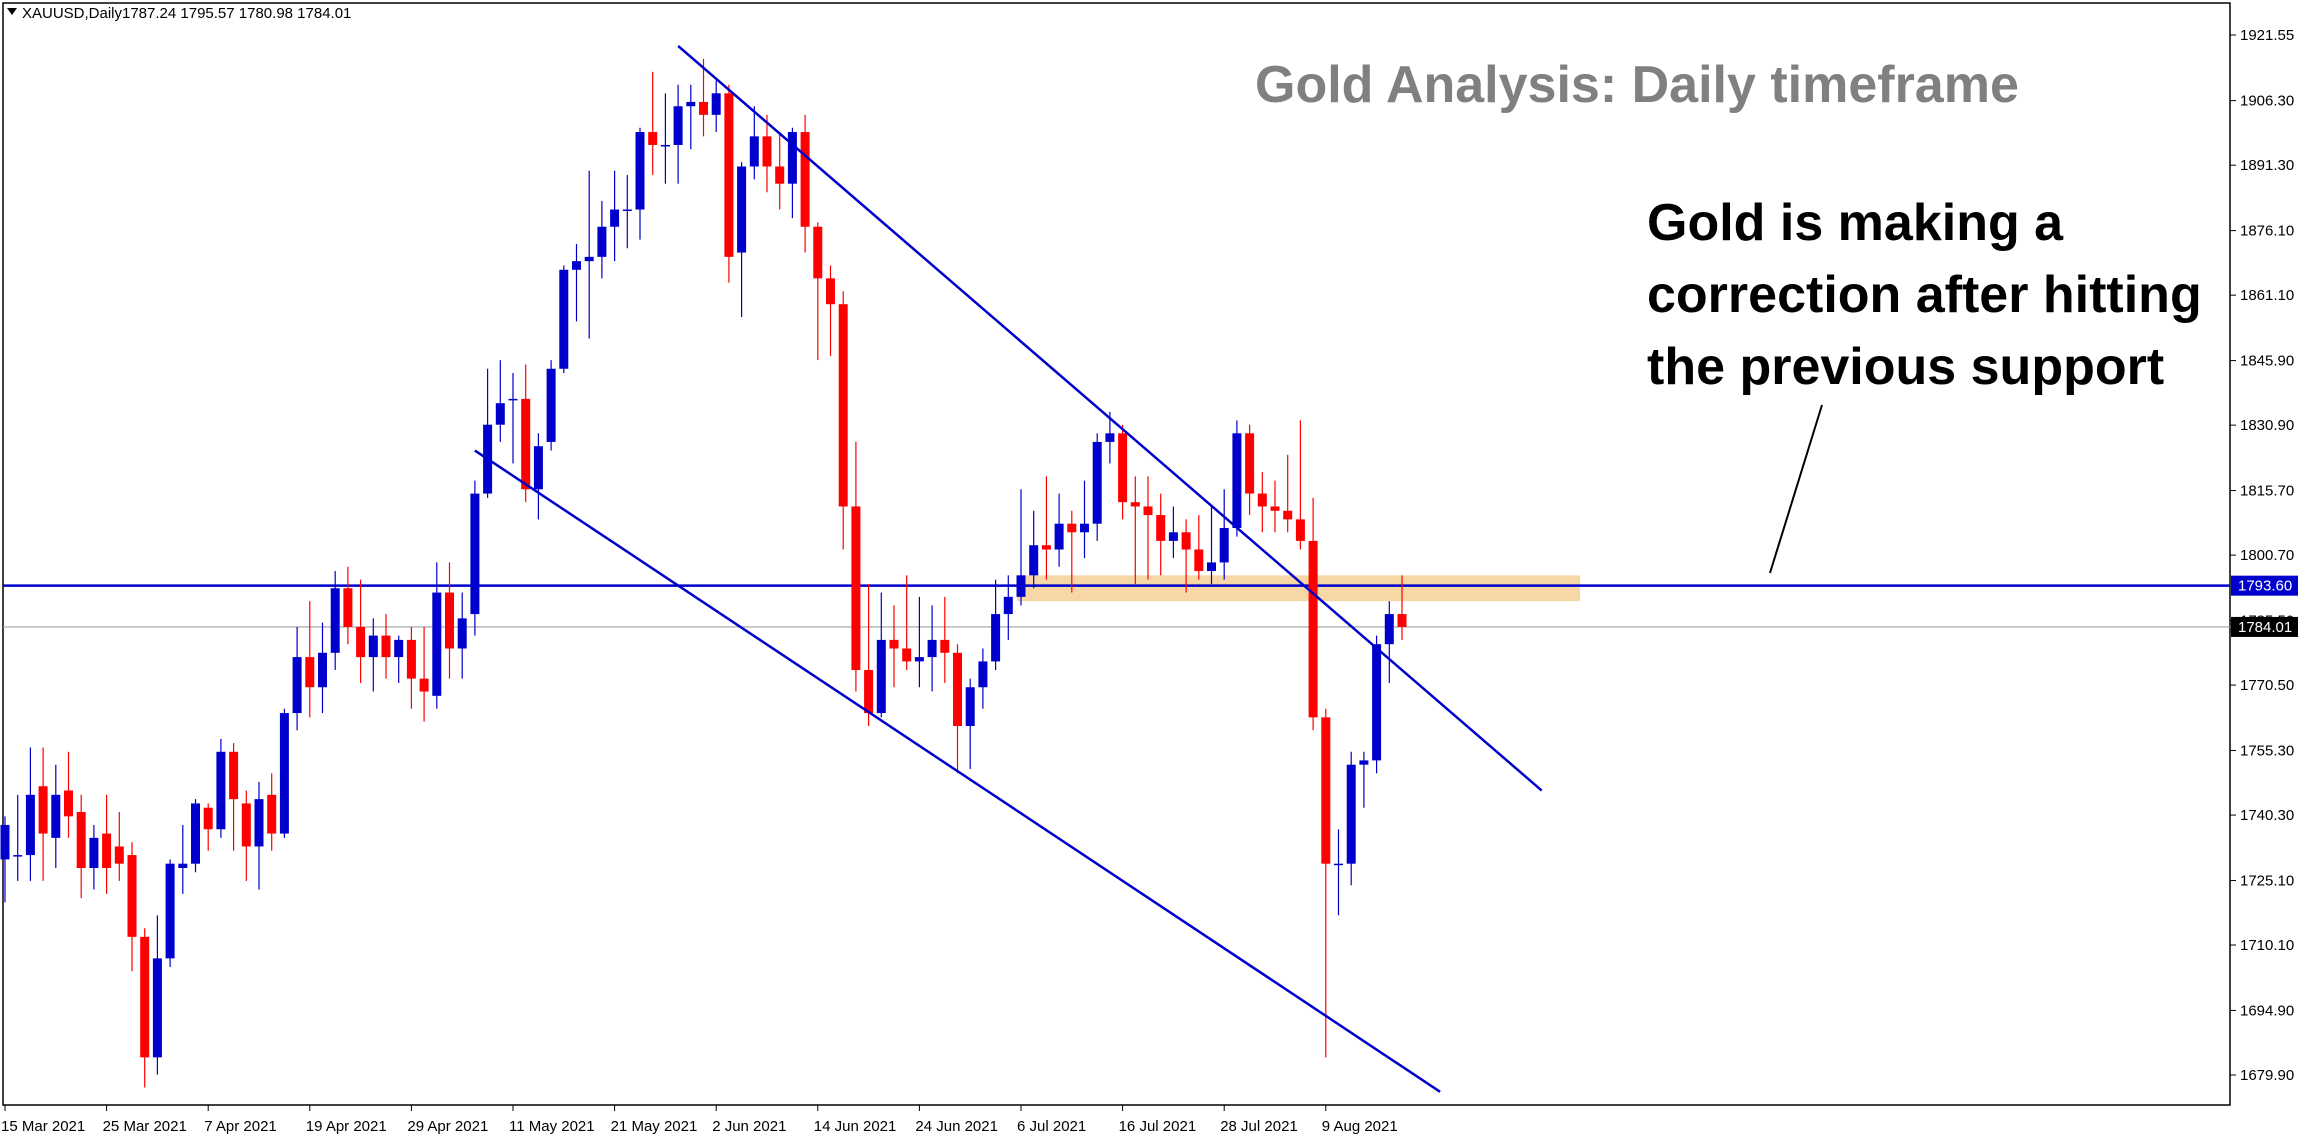  What do you see at coordinates (447, 1126) in the screenshot?
I see `x-tick-label: 29 Apr 2021` at bounding box center [447, 1126].